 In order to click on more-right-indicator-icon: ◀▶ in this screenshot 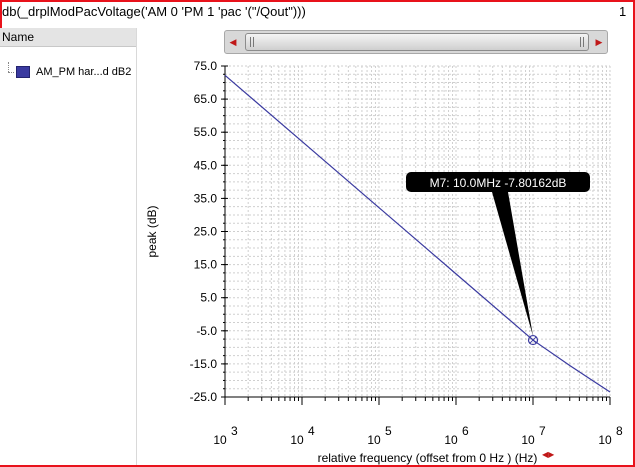, I will do `click(548, 454)`.